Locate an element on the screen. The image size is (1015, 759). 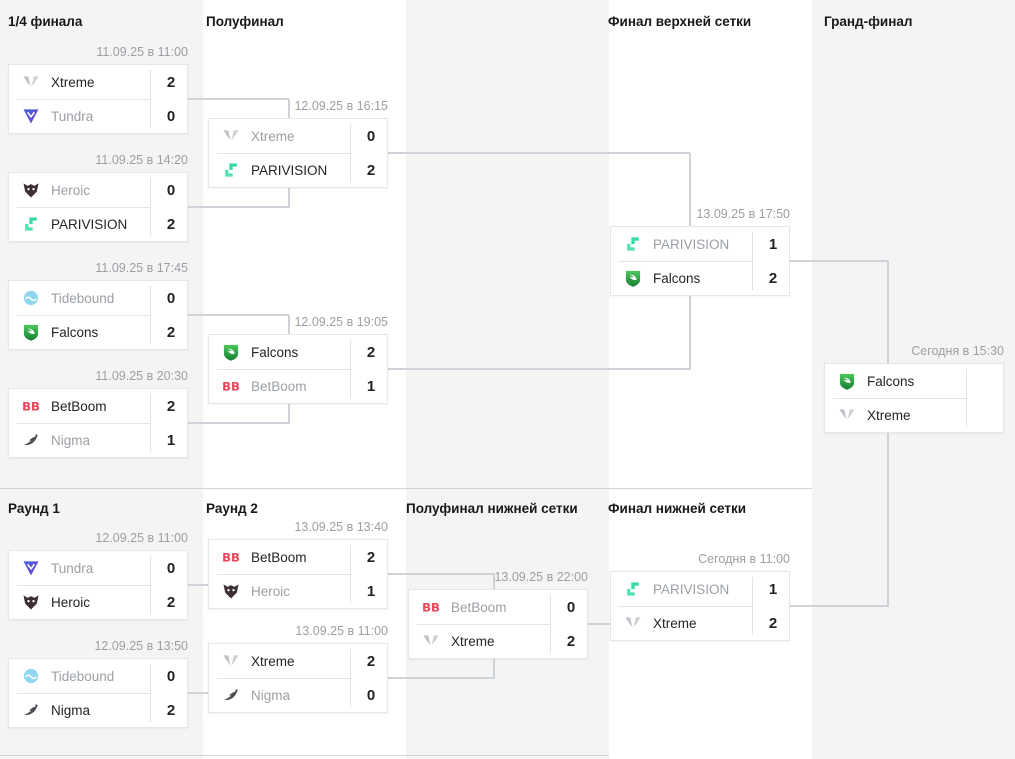
match-datetime: 12.09.25 в 16:15 is located at coordinates (341, 106).